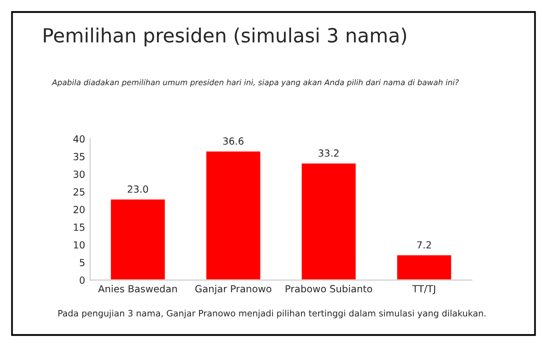  I want to click on x-tick-label: Anies Baswedan, so click(137, 288).